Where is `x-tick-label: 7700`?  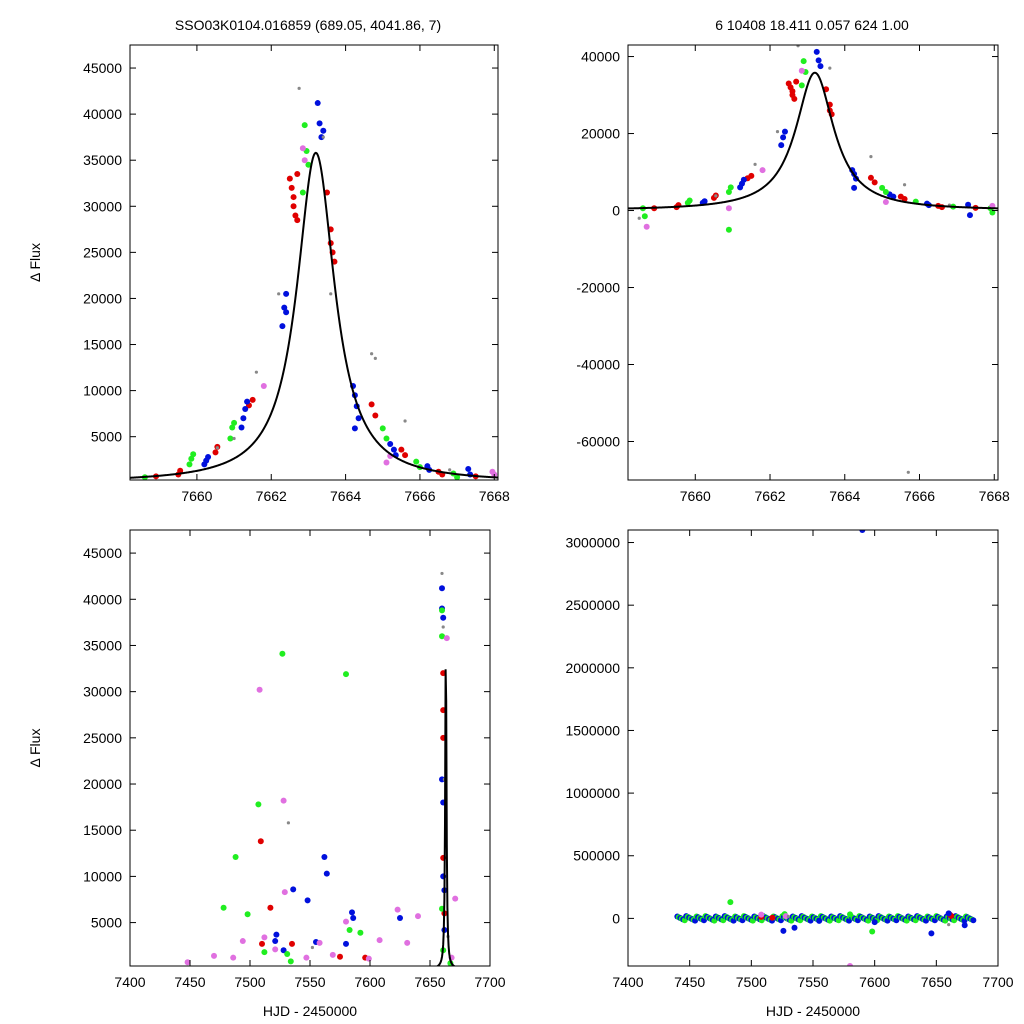
x-tick-label: 7700 is located at coordinates (997, 982).